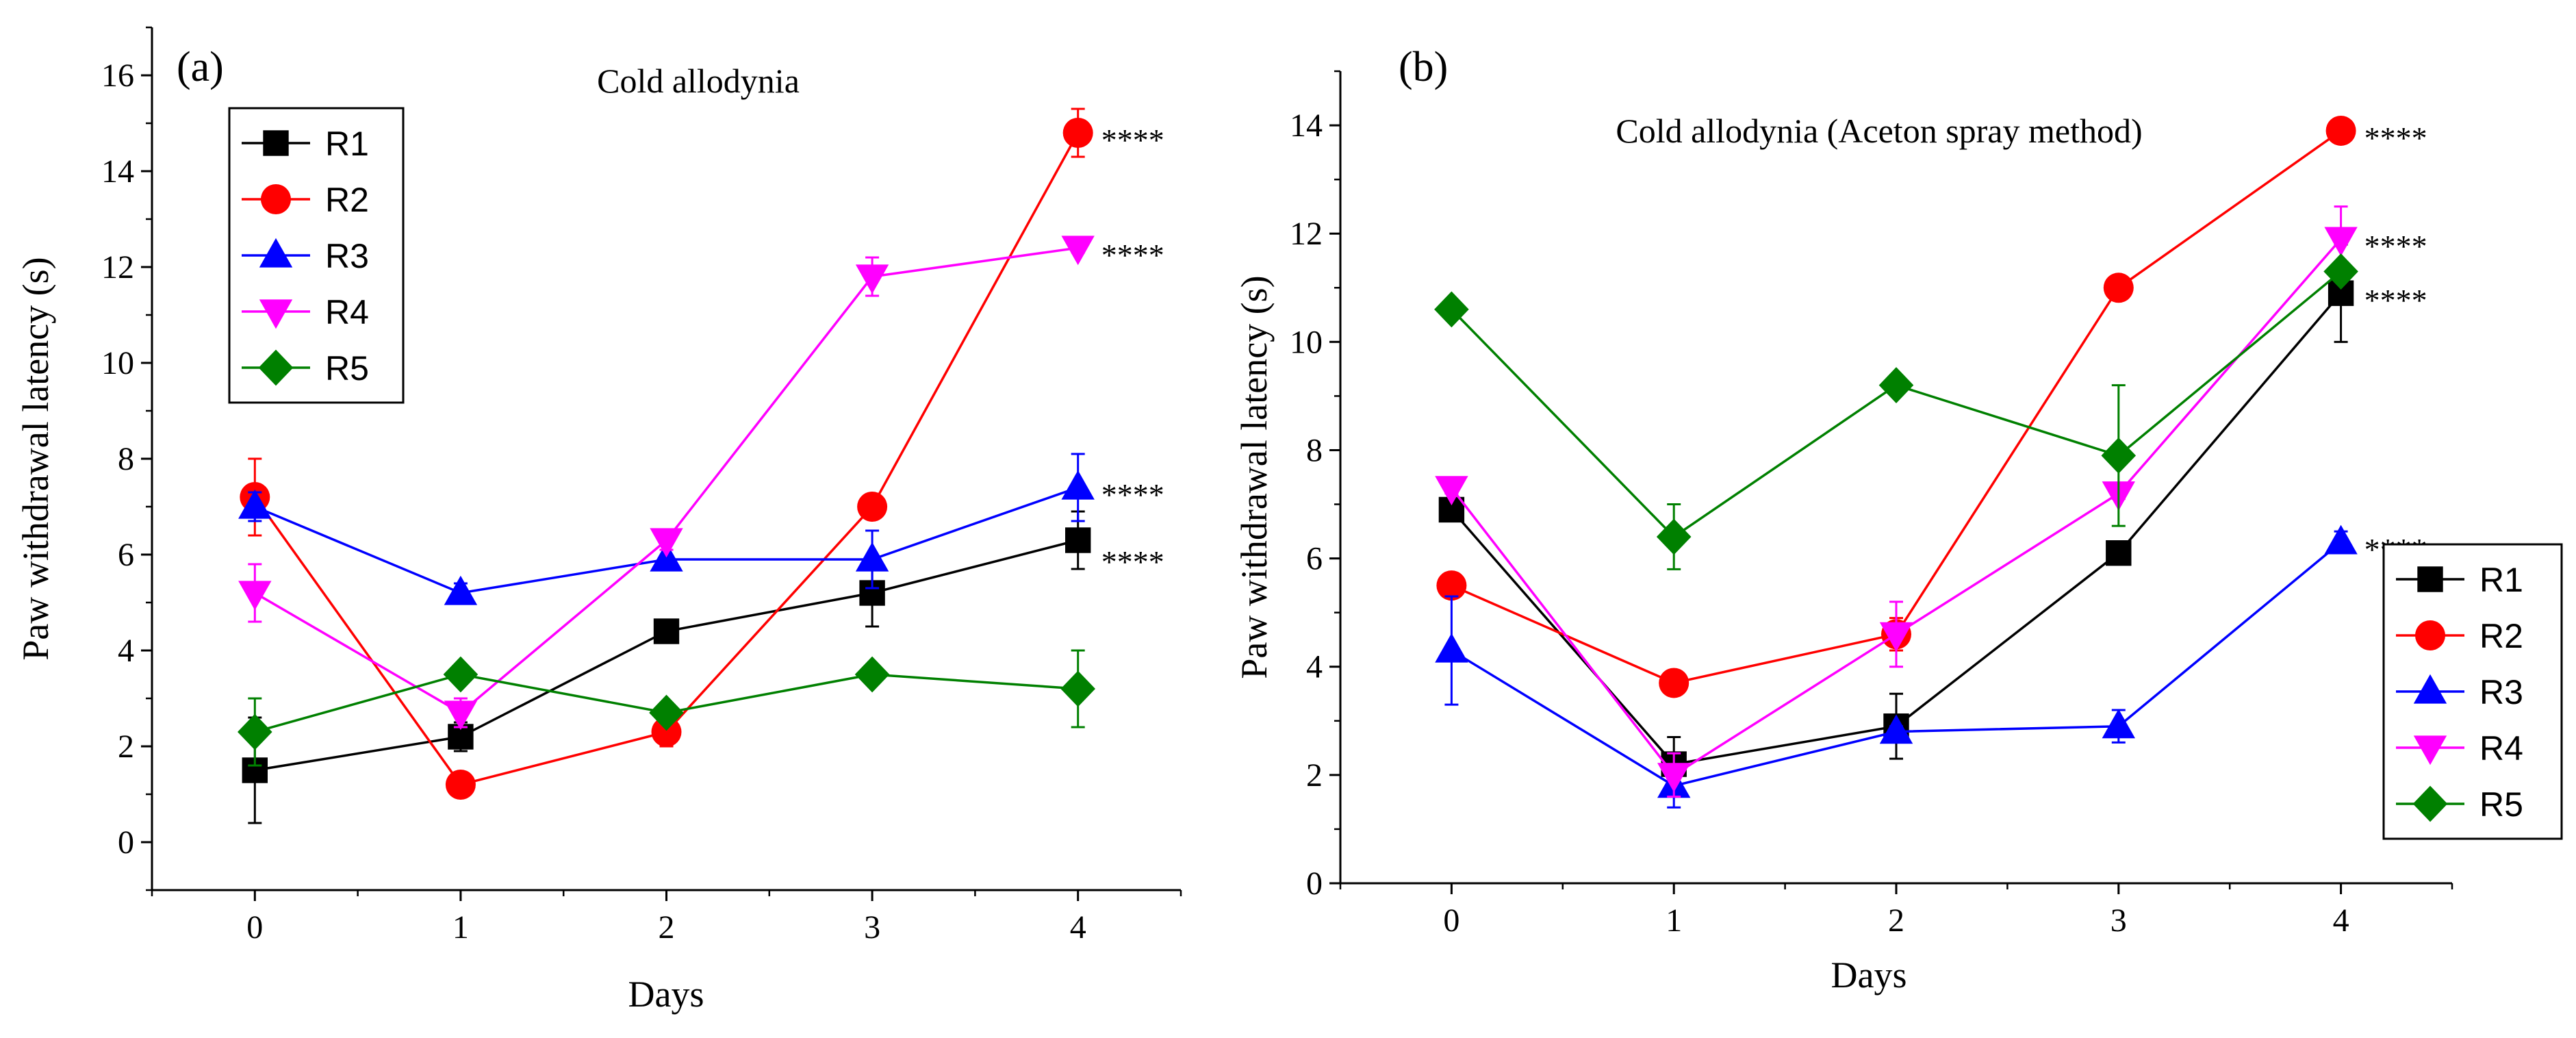 The height and width of the screenshot is (1038, 2576). What do you see at coordinates (117, 267) in the screenshot?
I see `panel-a-y-tick-label: 12` at bounding box center [117, 267].